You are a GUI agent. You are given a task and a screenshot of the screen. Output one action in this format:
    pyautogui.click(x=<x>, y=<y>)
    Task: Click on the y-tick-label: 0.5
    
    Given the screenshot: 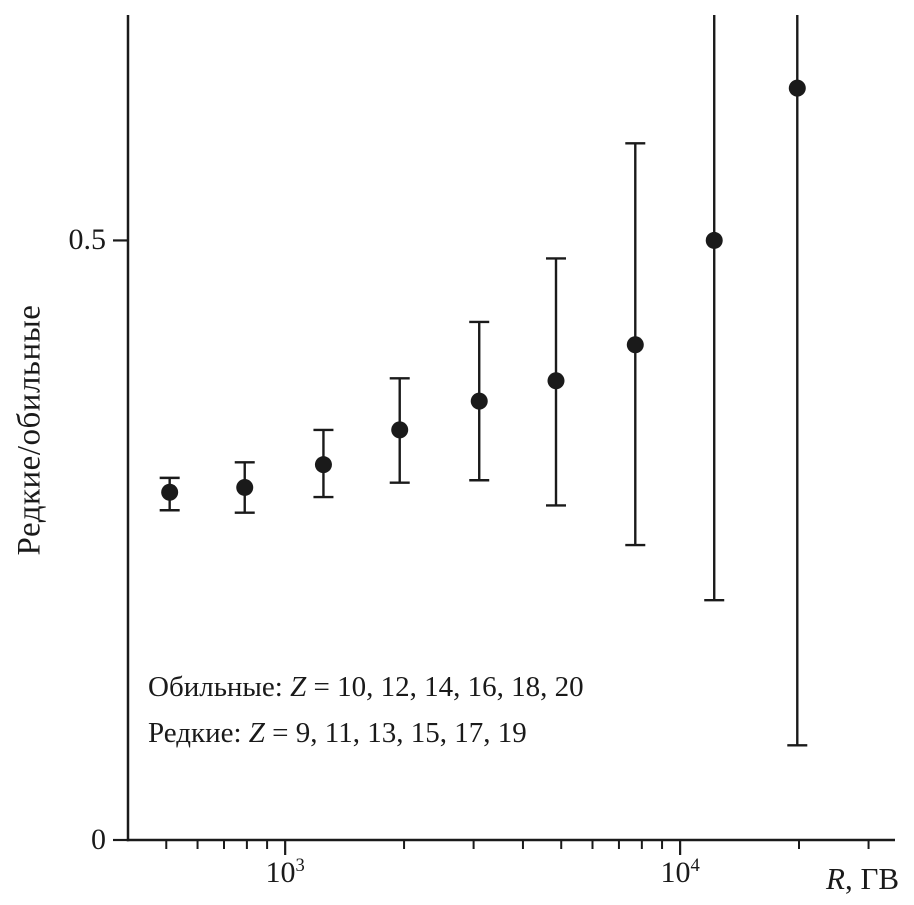 What is the action you would take?
    pyautogui.click(x=87, y=240)
    